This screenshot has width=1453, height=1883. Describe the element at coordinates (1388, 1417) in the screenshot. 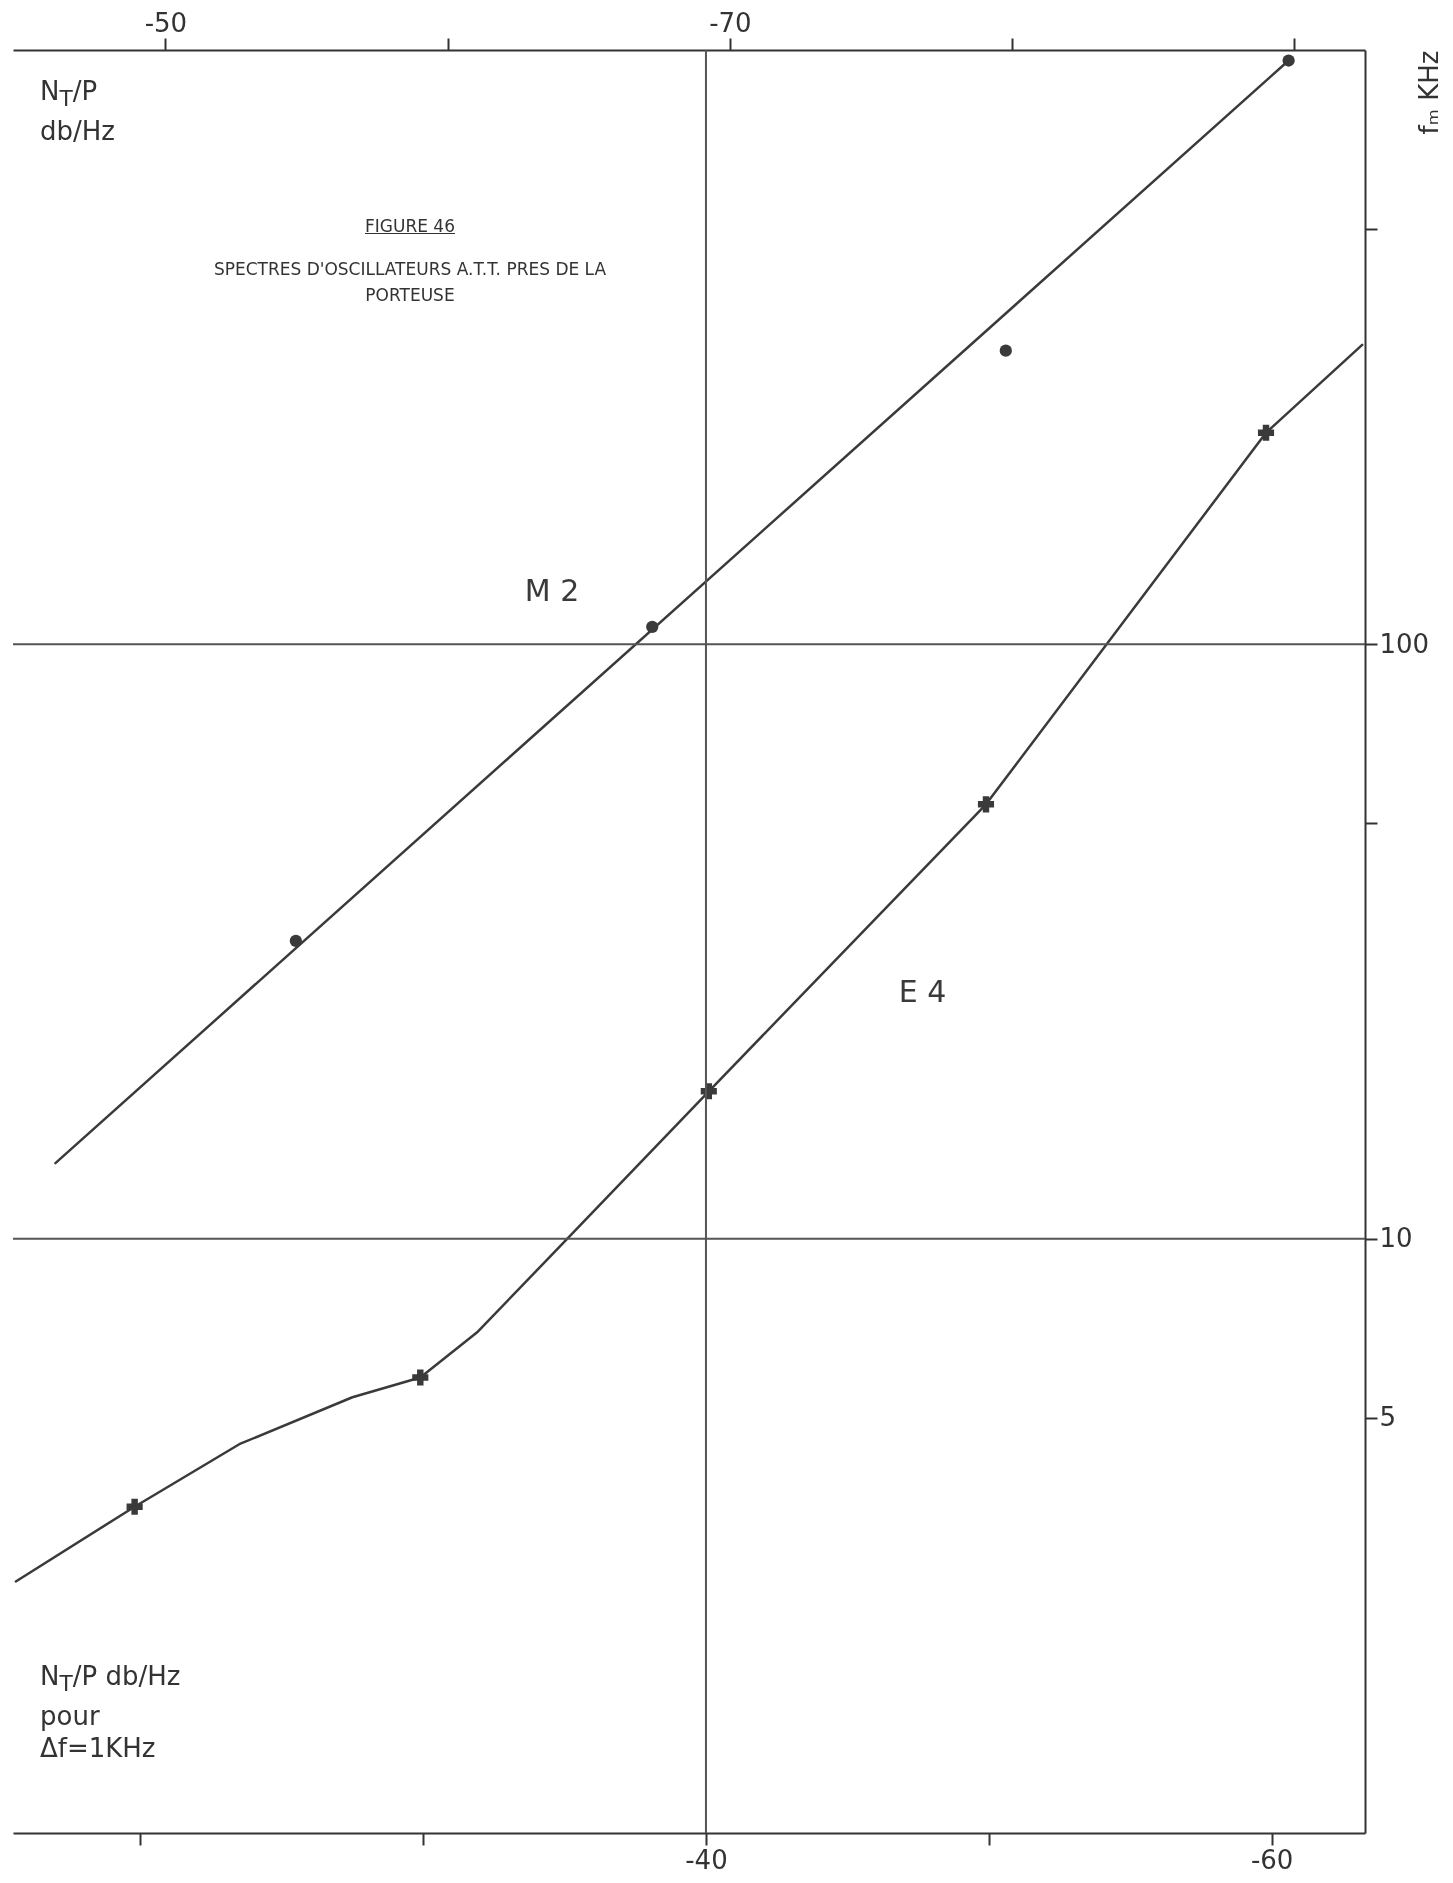

I see `y-tick-label: 5` at that location.